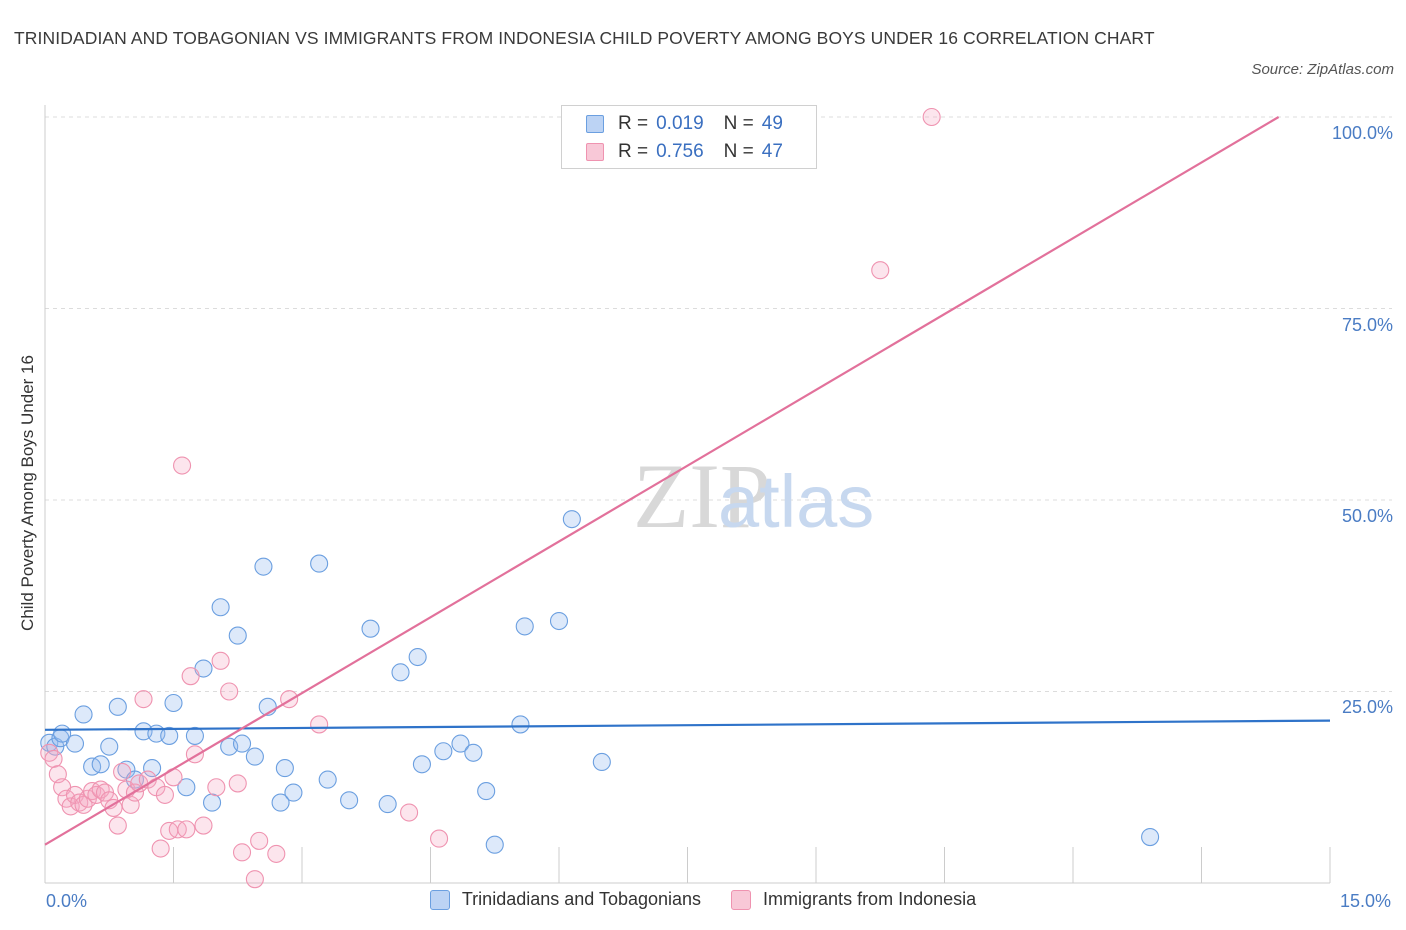 The width and height of the screenshot is (1406, 930). Describe the element at coordinates (702, 496) in the screenshot. I see `watermark-zip: ZIP` at that location.